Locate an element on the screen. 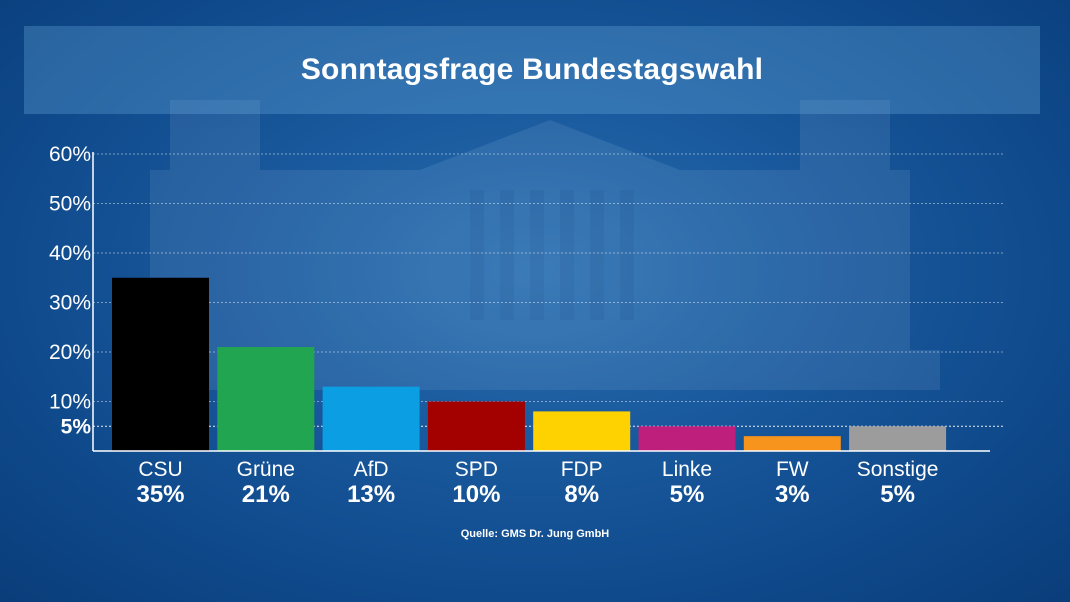  category-label: Sonstige is located at coordinates (898, 469).